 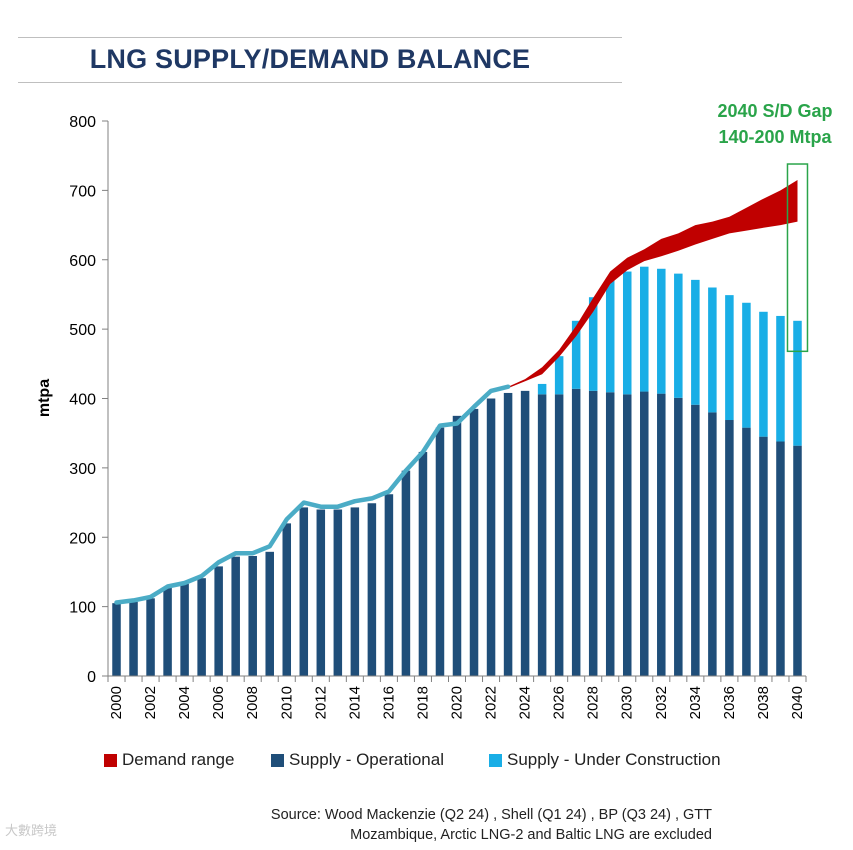 I want to click on bar-operational-2001, so click(x=133, y=638).